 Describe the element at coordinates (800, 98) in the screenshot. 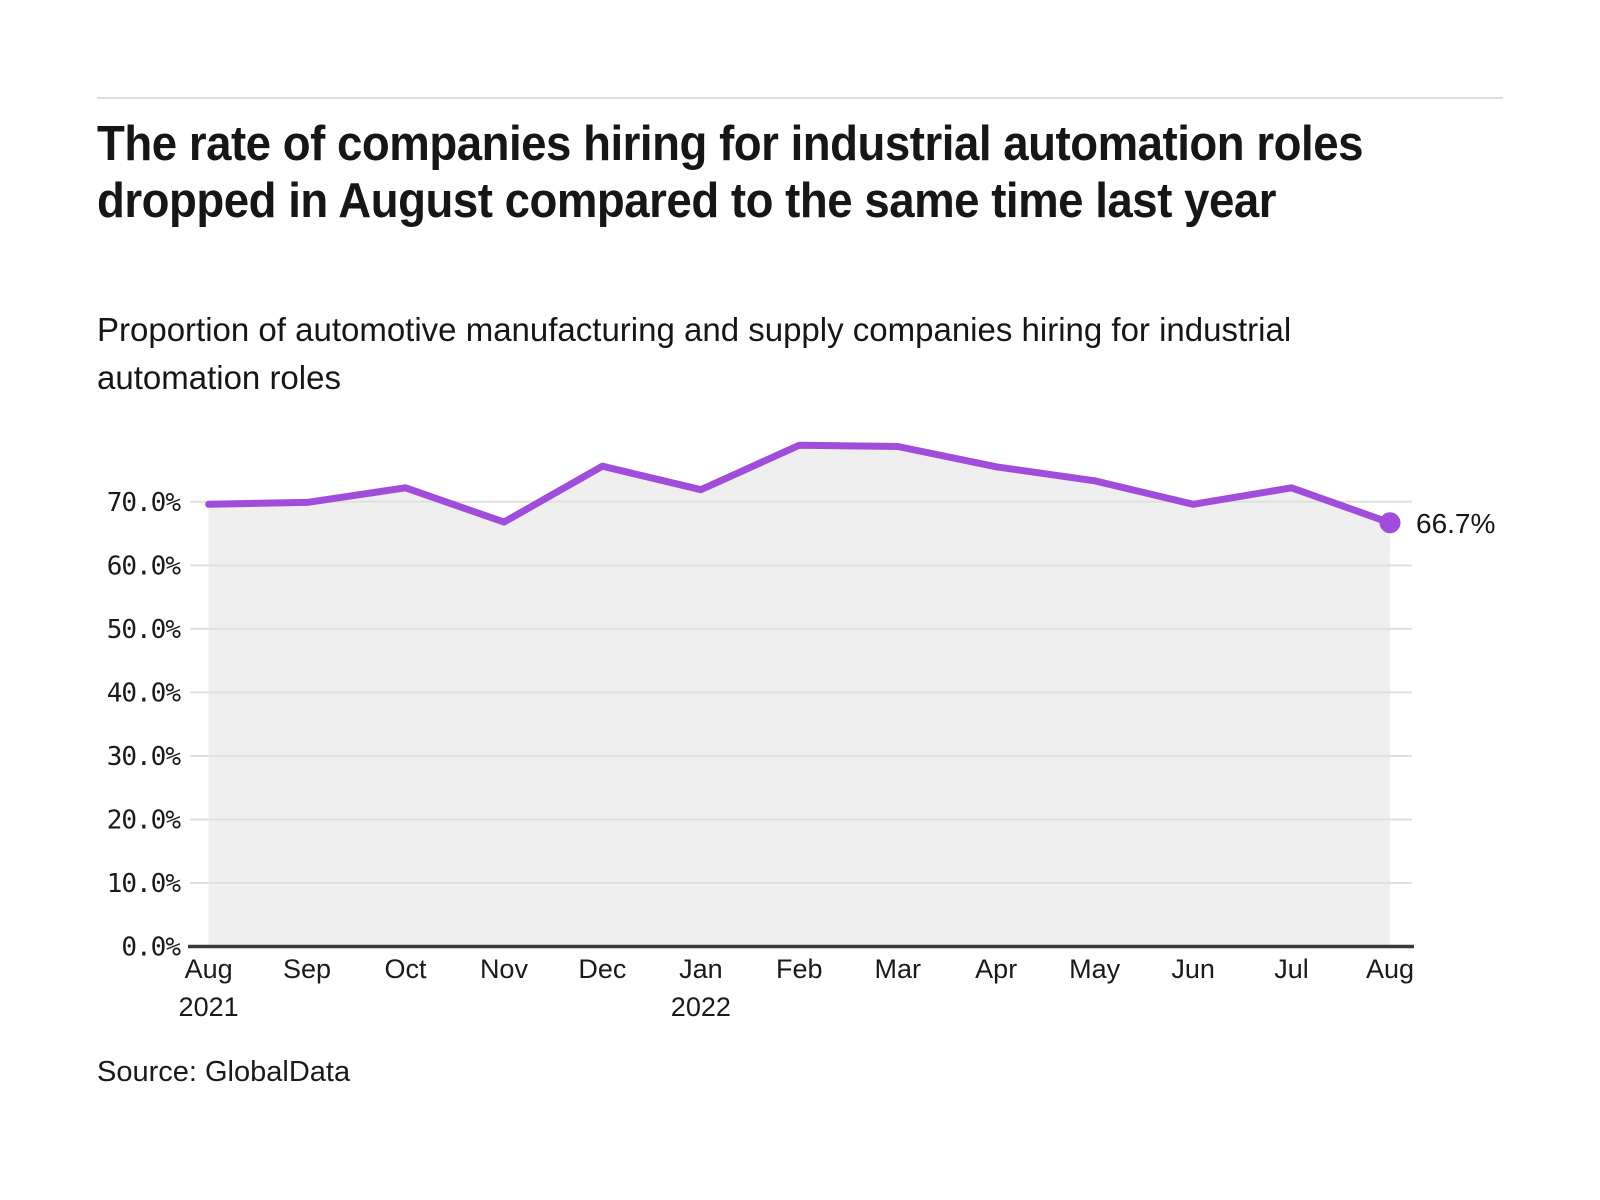

I see `top-divider` at that location.